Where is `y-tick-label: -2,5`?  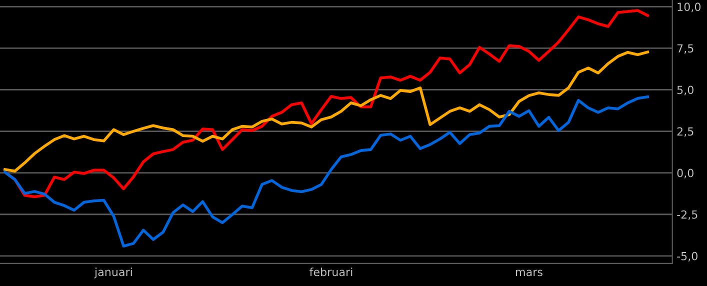
y-tick-label: -2,5 is located at coordinates (687, 215).